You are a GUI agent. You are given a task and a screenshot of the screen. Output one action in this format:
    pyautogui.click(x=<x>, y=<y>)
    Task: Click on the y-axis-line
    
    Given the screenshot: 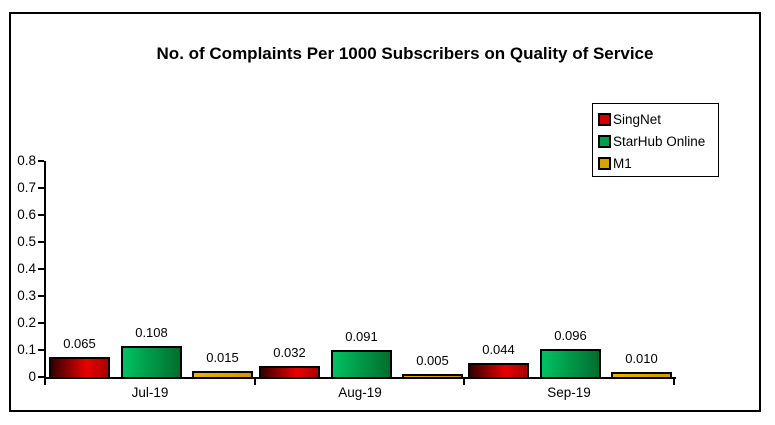 What is the action you would take?
    pyautogui.click(x=45, y=270)
    